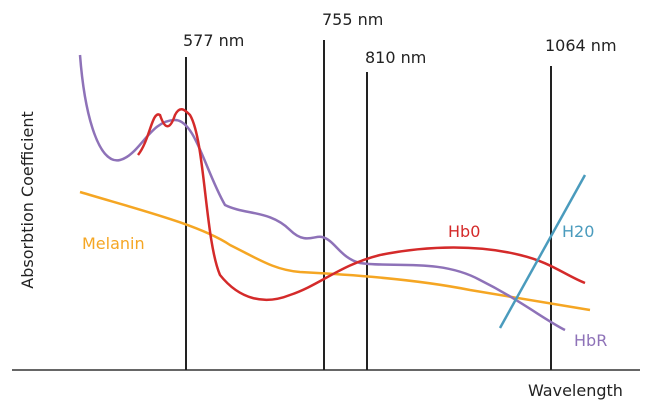 The height and width of the screenshot is (406, 652). Describe the element at coordinates (352, 19) in the screenshot. I see `wavelength-label: 755 nm` at that location.